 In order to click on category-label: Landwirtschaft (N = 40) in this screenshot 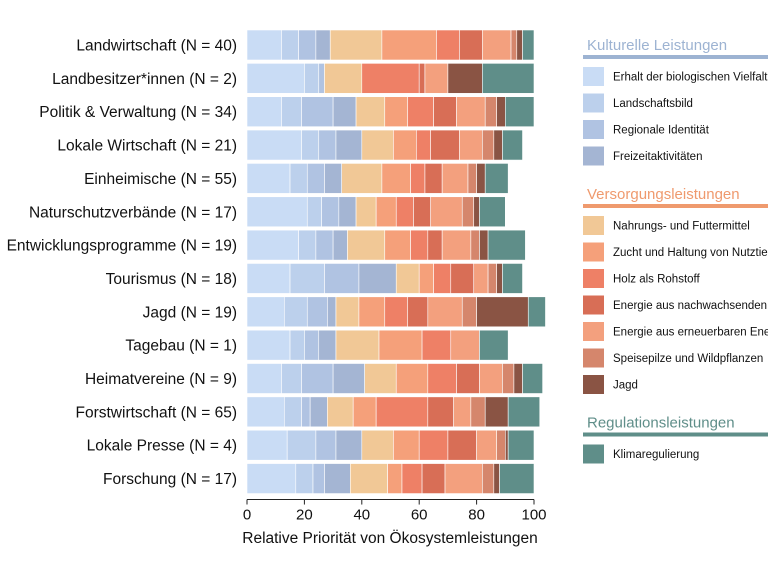, I will do `click(156, 46)`.